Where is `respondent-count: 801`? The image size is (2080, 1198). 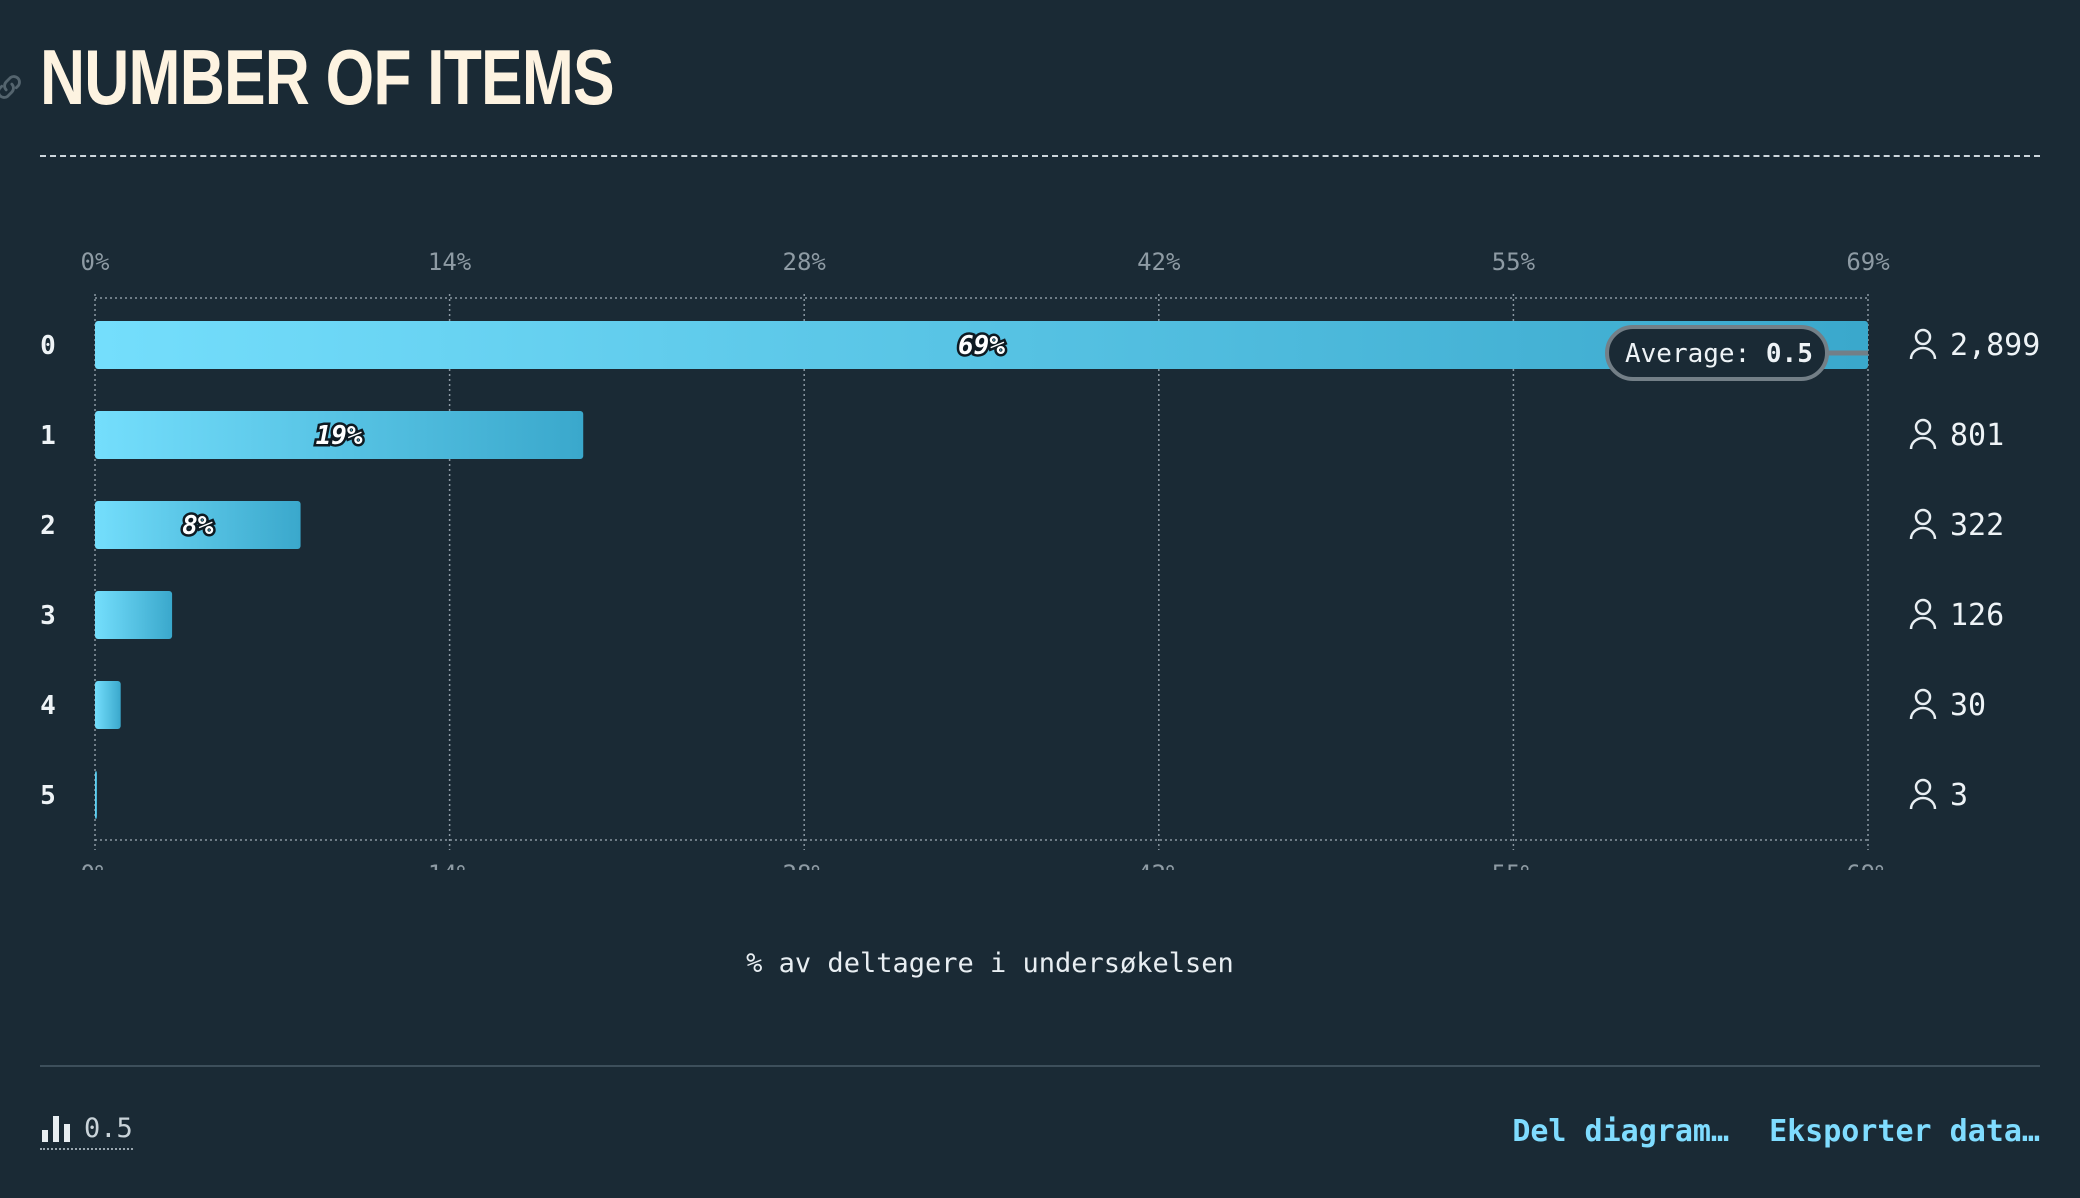
respondent-count: 801 is located at coordinates (1977, 435).